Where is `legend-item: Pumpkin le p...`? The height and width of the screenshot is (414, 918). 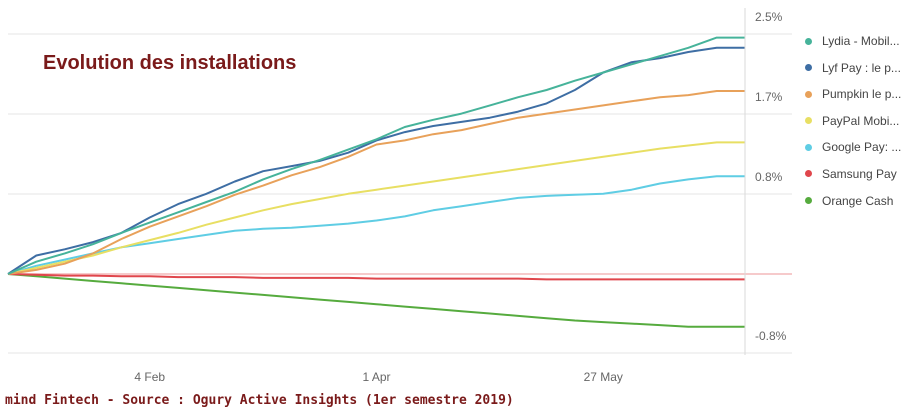
legend-item: Pumpkin le p... is located at coordinates (860, 94).